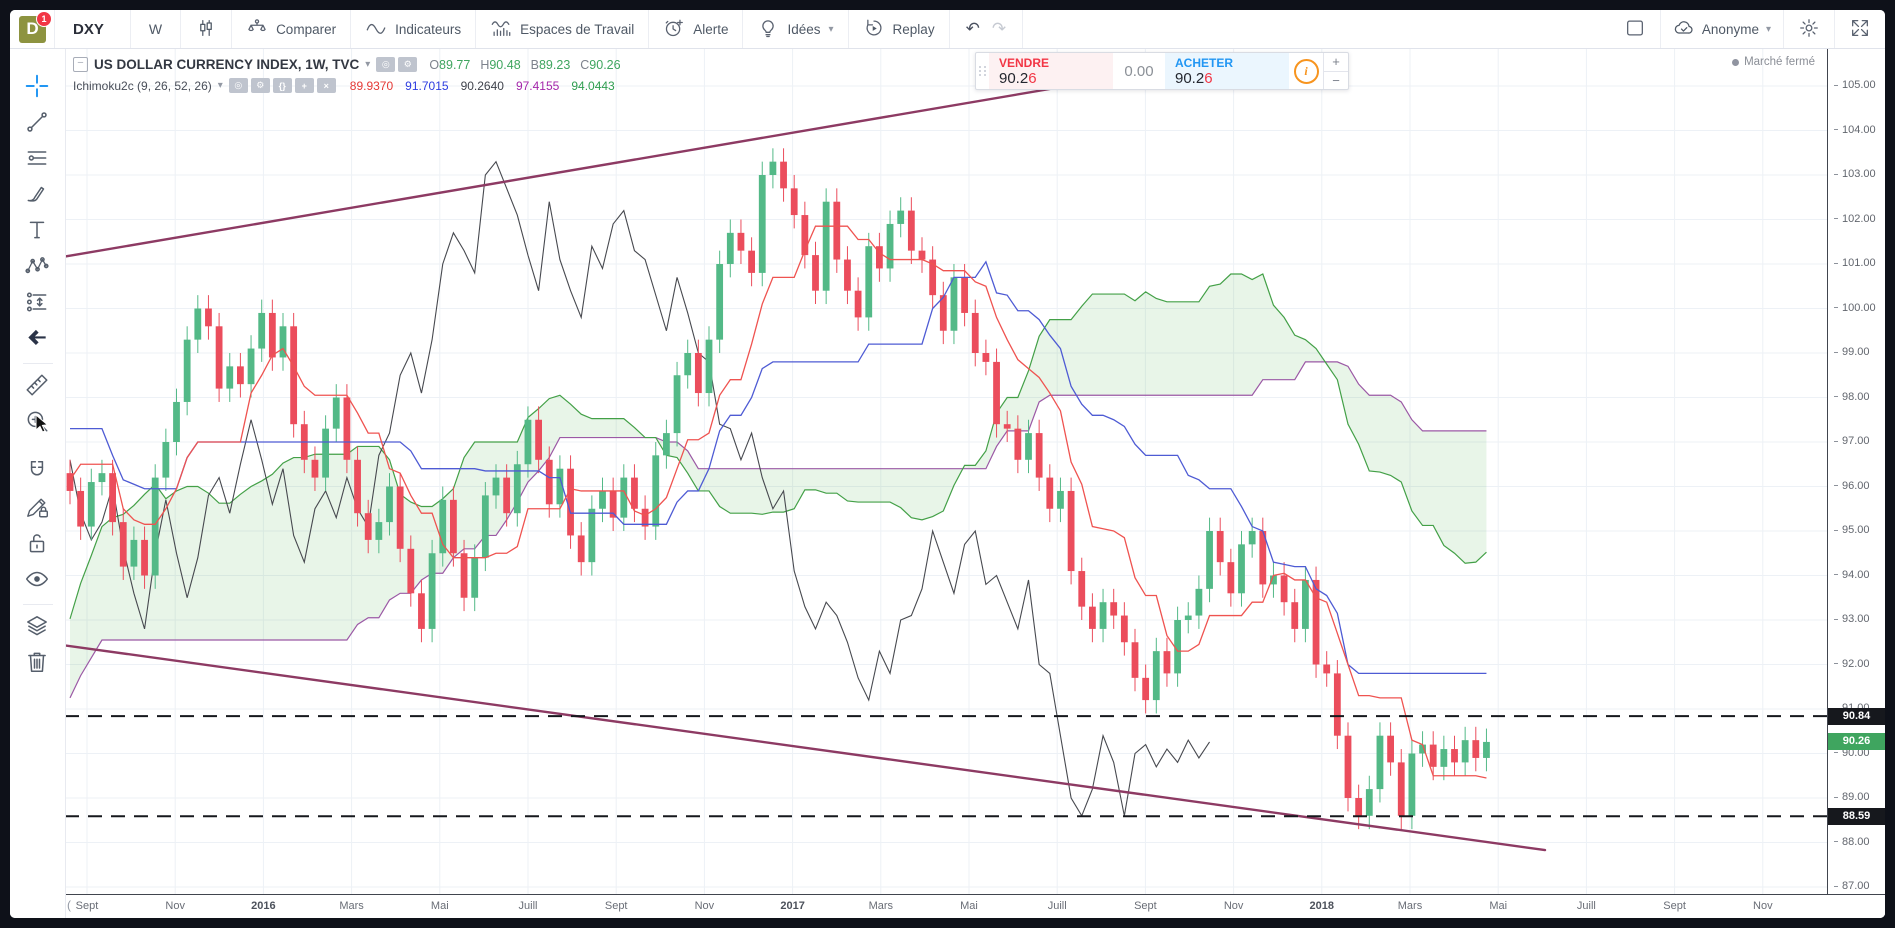 Image resolution: width=1895 pixels, height=928 pixels. I want to click on price-axis-label: 100.00, so click(1855, 308).